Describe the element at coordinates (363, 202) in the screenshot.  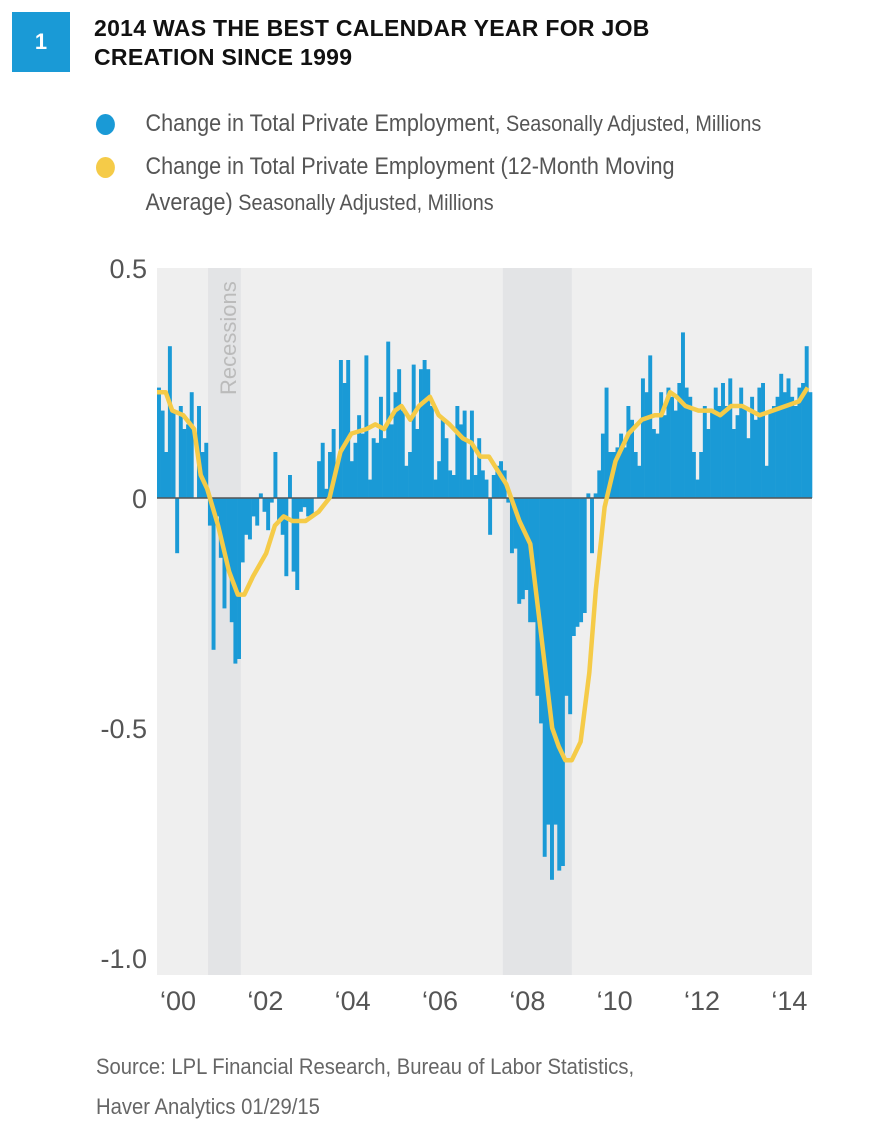
I see `legend-sublabel: Seasonally Adjusted, Millions` at that location.